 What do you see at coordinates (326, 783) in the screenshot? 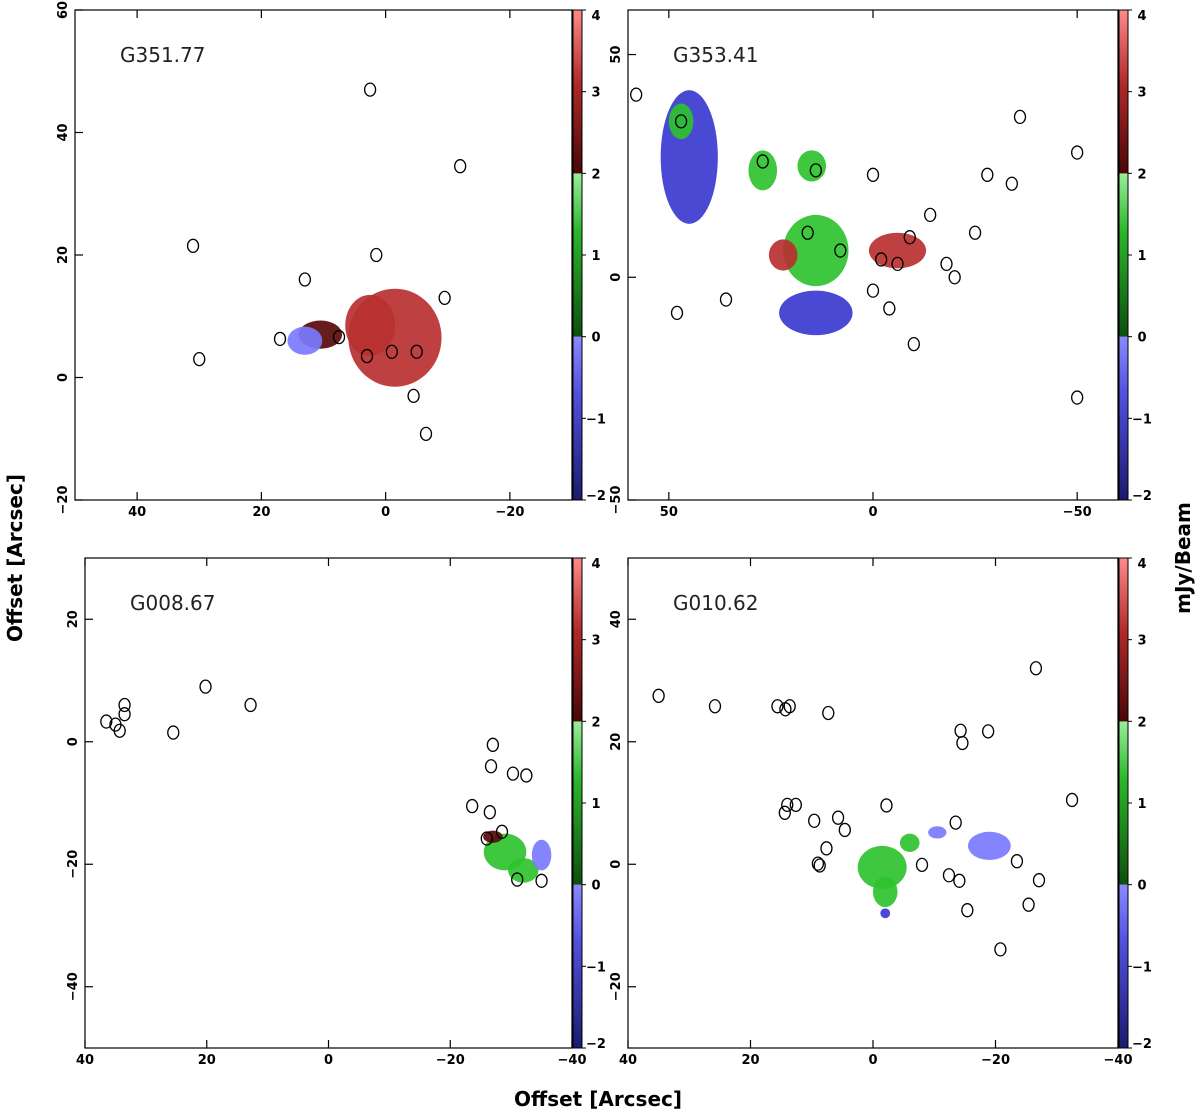
I see `plot-area` at bounding box center [326, 783].